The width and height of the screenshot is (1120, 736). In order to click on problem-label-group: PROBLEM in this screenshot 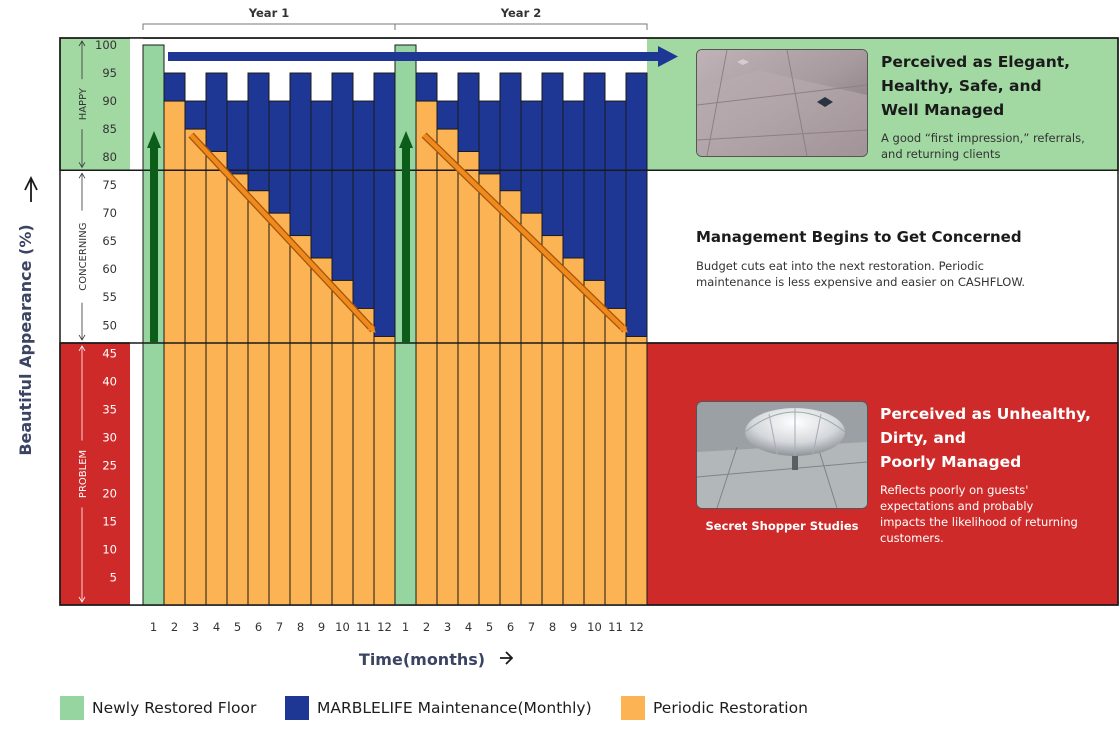, I will do `click(82, 474)`.